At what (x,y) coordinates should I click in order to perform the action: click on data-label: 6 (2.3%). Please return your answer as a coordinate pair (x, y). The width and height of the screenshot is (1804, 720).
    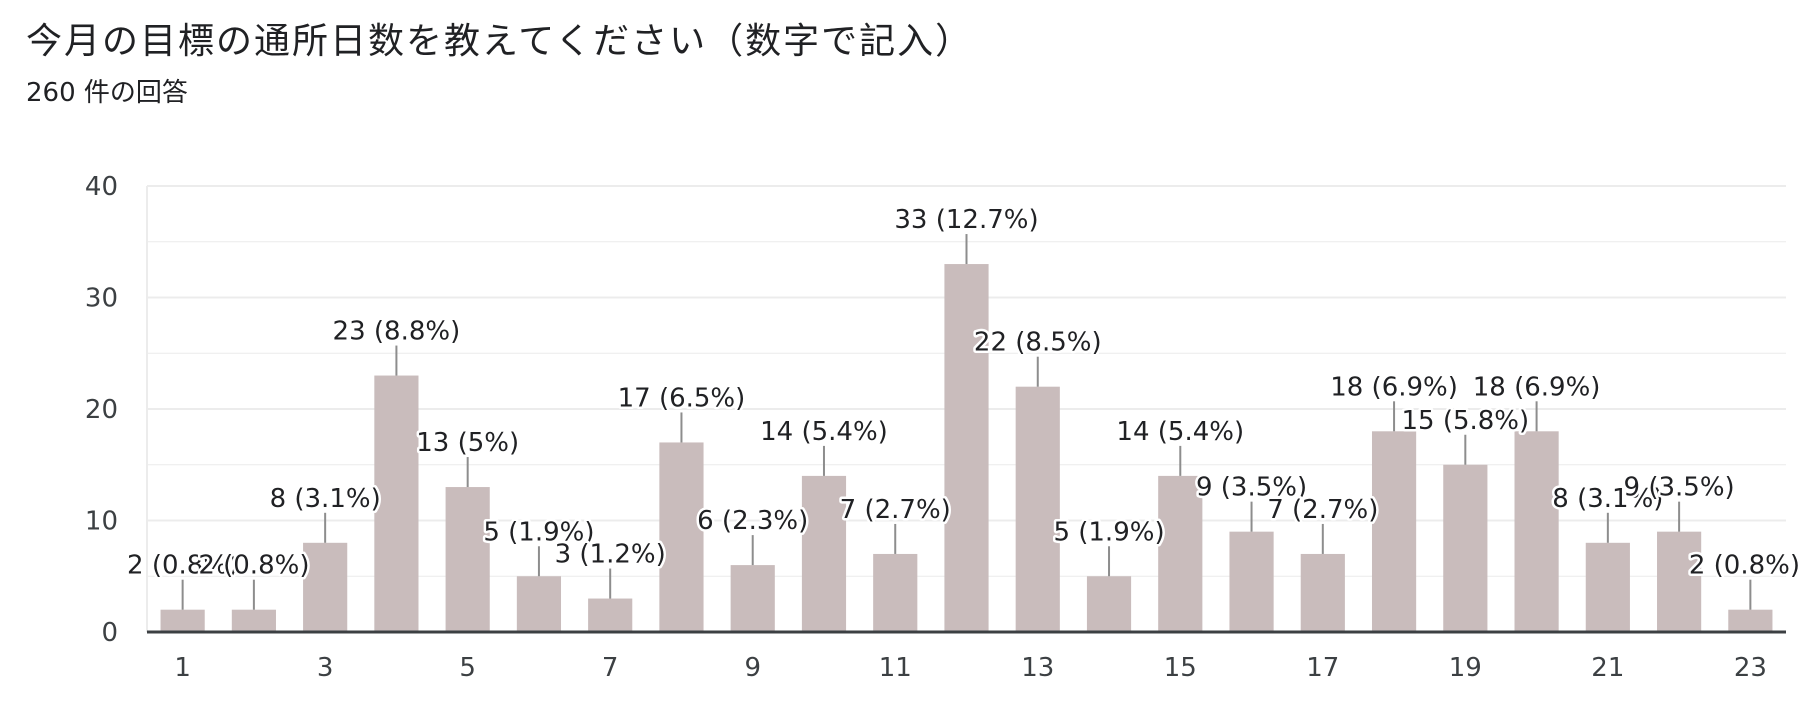
    Looking at the image, I should click on (752, 521).